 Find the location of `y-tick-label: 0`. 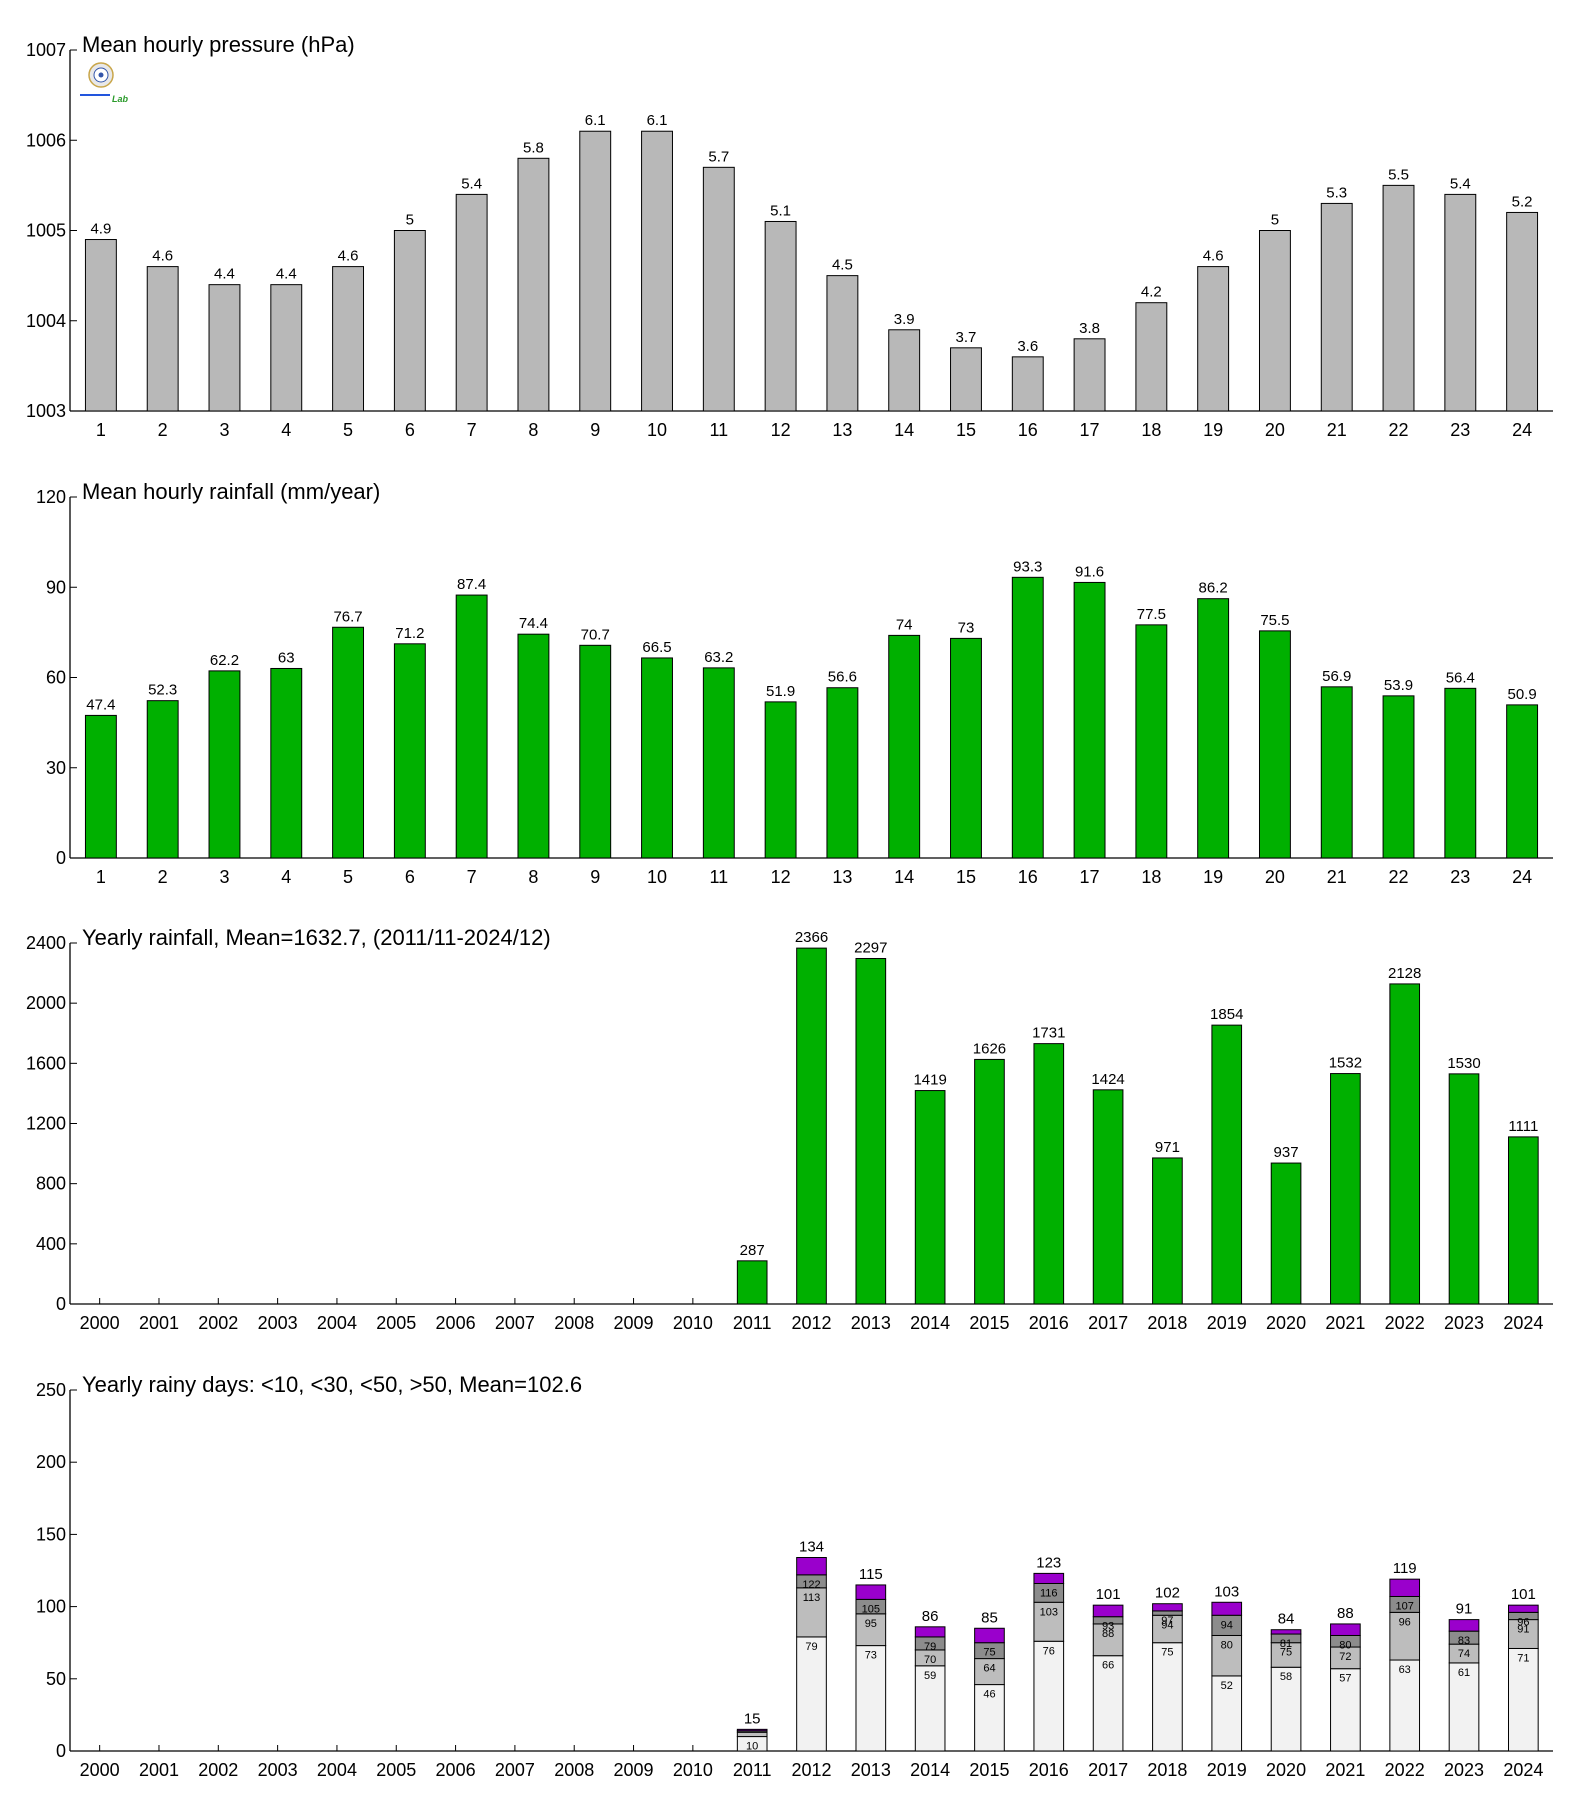

y-tick-label: 0 is located at coordinates (61, 858).